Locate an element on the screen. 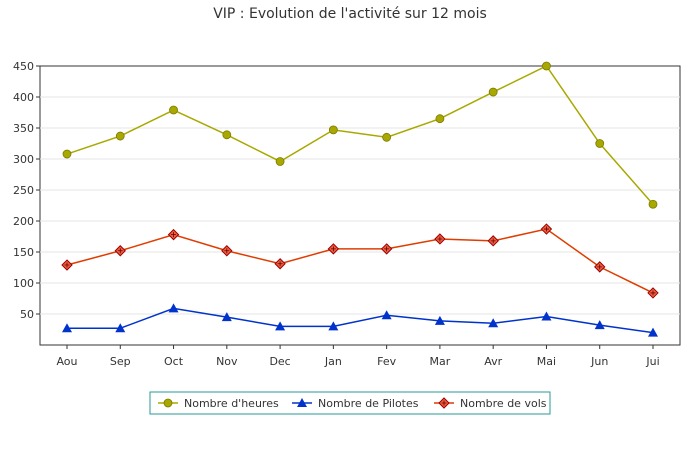 This screenshot has width=700, height=460. x-tick-label: Dec is located at coordinates (279, 361).